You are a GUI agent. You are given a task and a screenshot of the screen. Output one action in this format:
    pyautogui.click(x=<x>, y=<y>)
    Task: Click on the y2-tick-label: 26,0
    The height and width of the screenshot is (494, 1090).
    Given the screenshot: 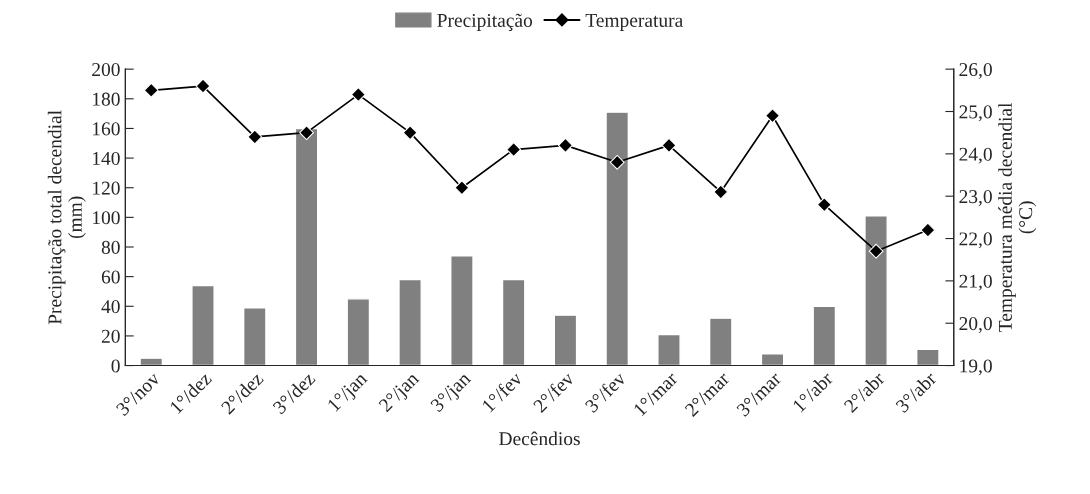 What is the action you would take?
    pyautogui.click(x=975, y=70)
    